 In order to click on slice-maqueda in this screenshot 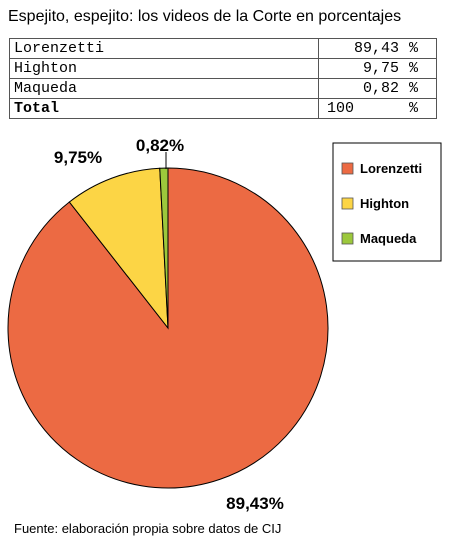, I will do `click(164, 248)`.